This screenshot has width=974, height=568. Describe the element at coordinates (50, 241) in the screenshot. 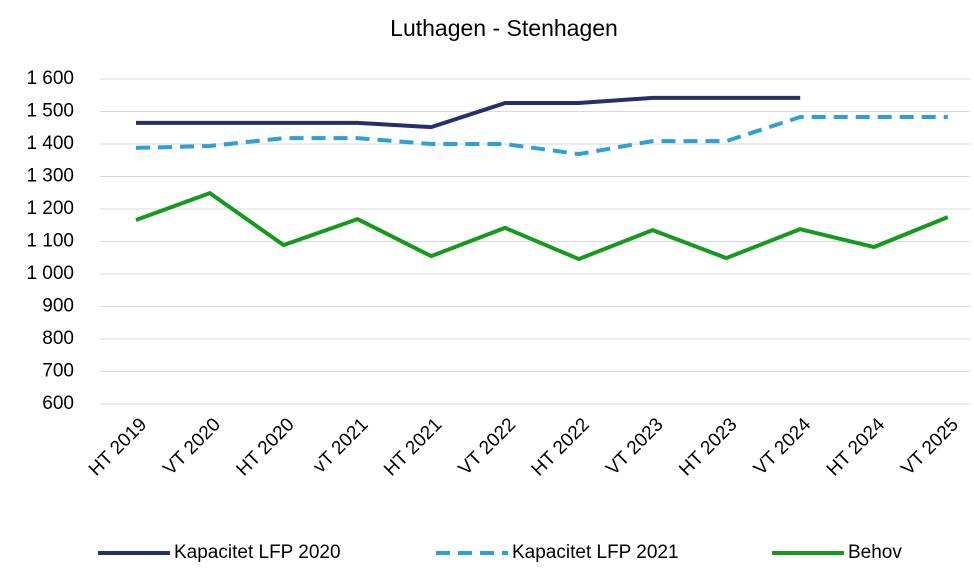

I see `y-tick-label: 1 100` at that location.